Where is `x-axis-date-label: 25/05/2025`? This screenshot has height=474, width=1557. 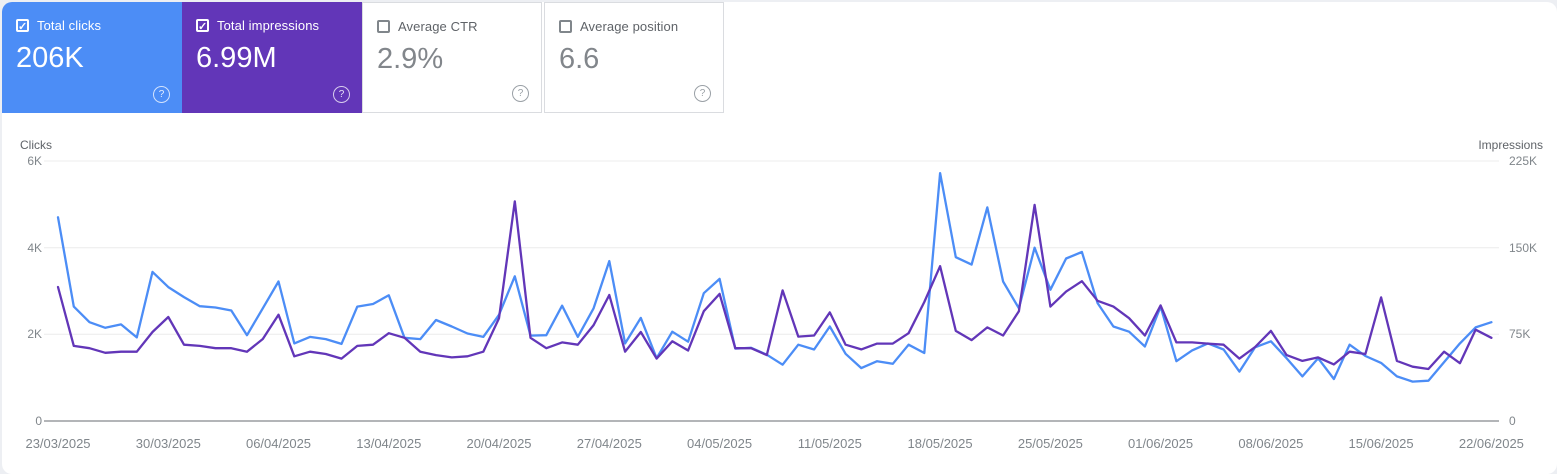
x-axis-date-label: 25/05/2025 is located at coordinates (1050, 443).